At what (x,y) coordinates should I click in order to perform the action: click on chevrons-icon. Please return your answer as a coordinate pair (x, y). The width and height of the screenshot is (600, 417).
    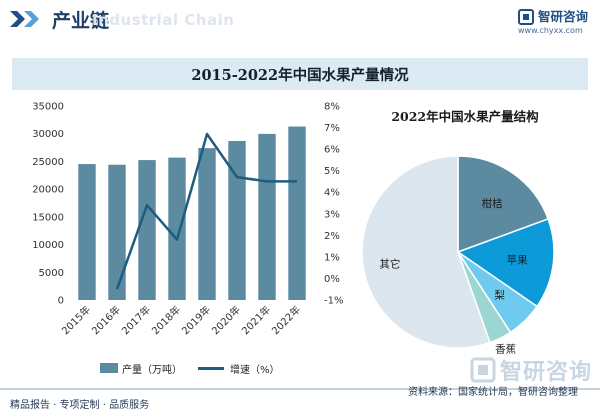
    Looking at the image, I should click on (24, 19).